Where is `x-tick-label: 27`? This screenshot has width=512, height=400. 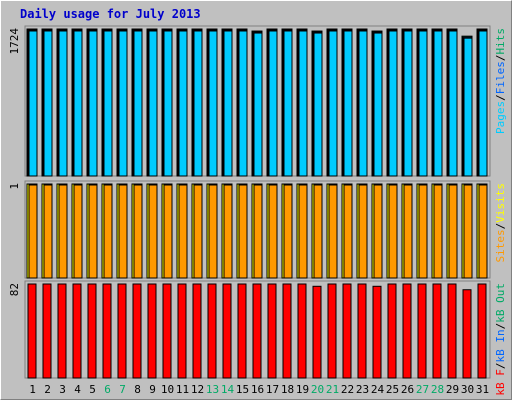
x-tick-label: 27 is located at coordinates (422, 389).